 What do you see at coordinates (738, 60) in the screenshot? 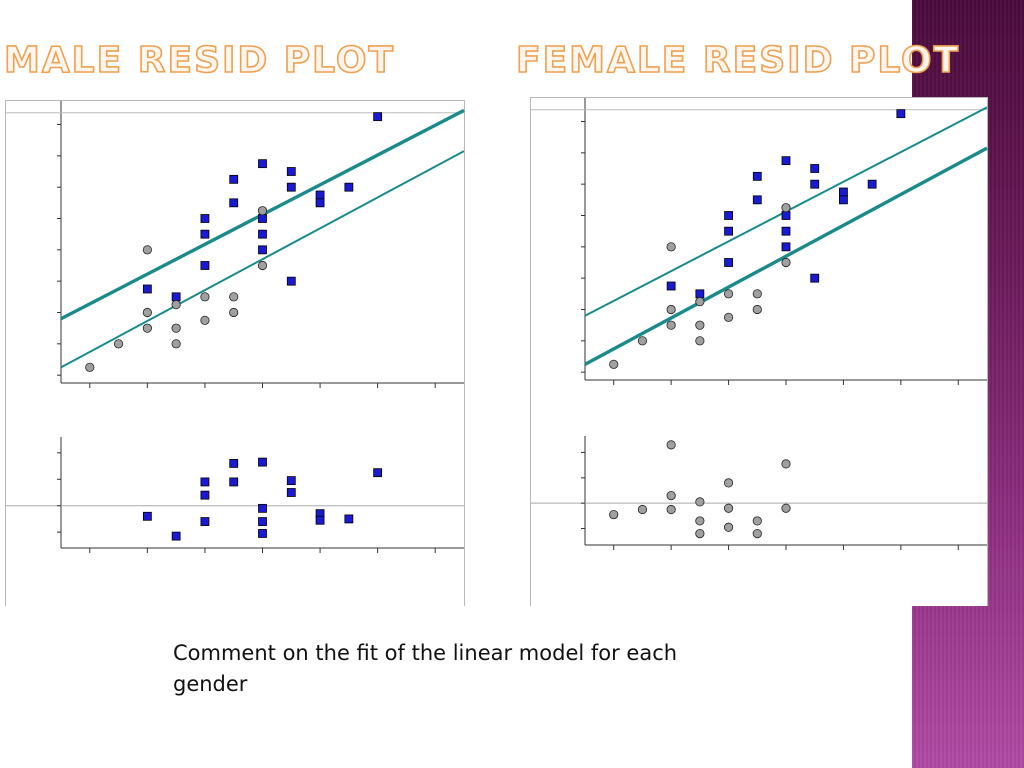
I see `female-resid-plot-title: FEMALE RESID PLOT` at bounding box center [738, 60].